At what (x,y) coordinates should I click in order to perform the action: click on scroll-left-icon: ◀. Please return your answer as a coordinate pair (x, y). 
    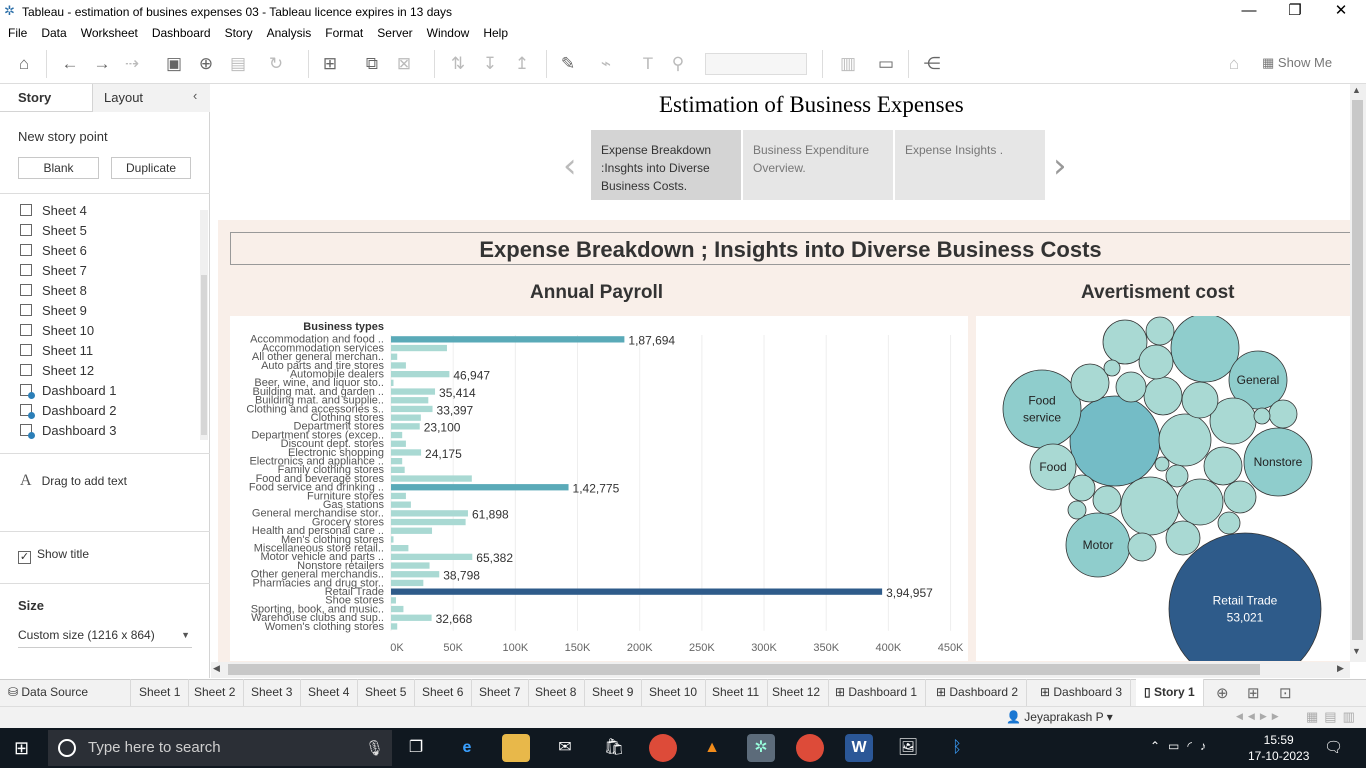
    Looking at the image, I should click on (216, 668).